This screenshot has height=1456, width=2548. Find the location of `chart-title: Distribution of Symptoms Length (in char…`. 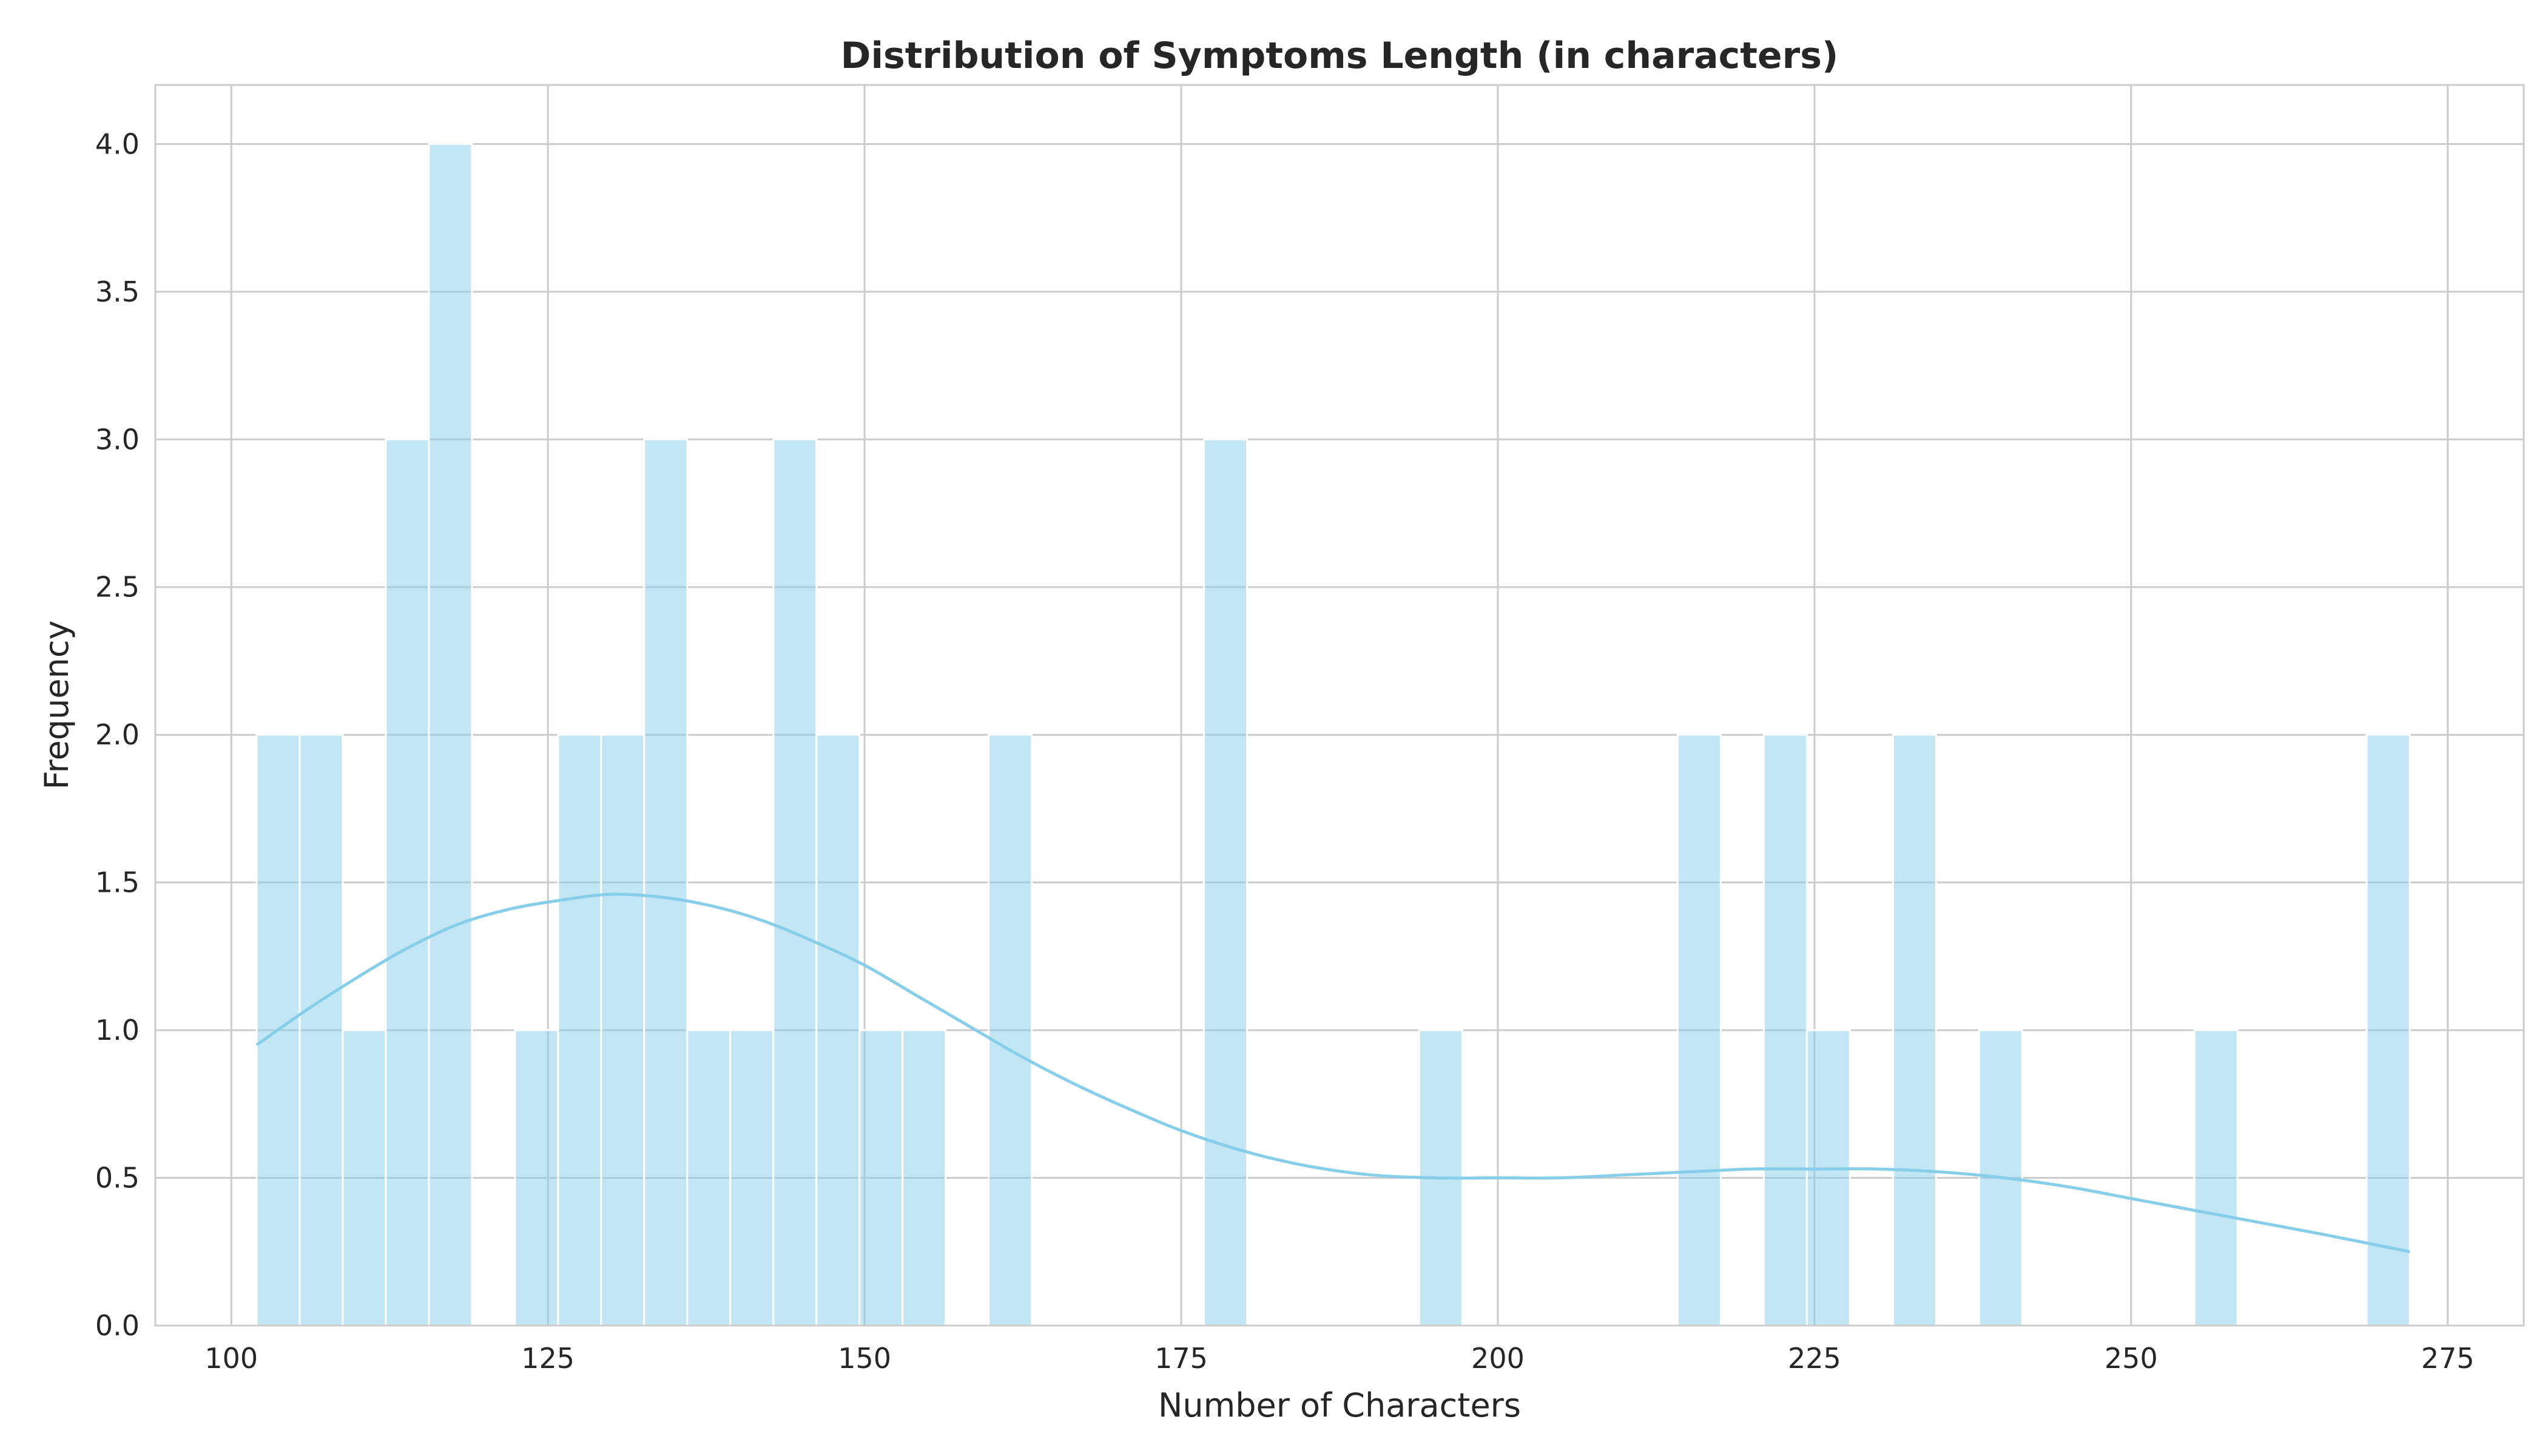

chart-title: Distribution of Symptoms Length (in char… is located at coordinates (1340, 56).